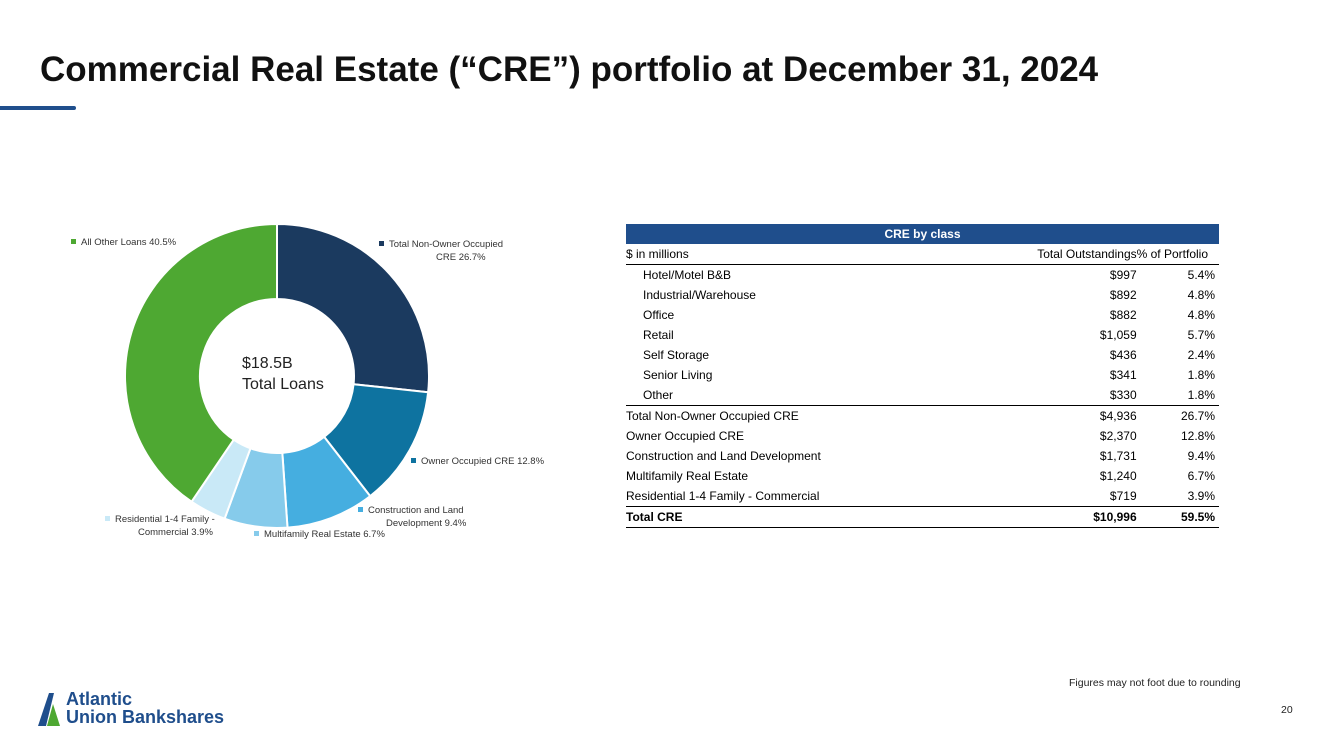 The width and height of the screenshot is (1333, 749). What do you see at coordinates (1123, 395) in the screenshot?
I see `row-outstanding: $330` at bounding box center [1123, 395].